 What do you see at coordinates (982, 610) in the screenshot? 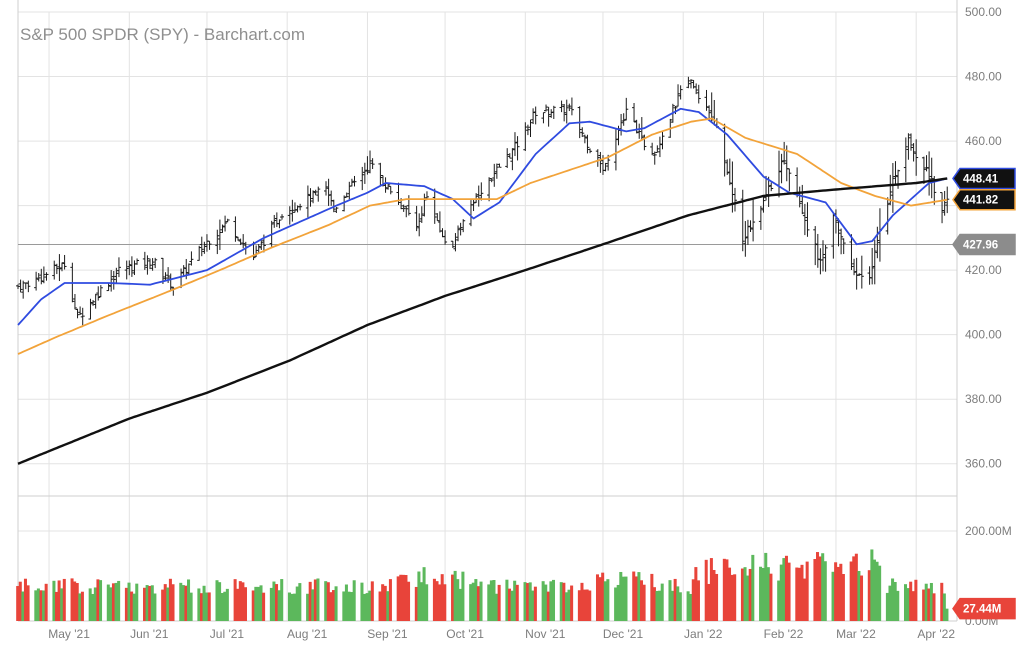
I see `volume-badge-label: 27.44M` at bounding box center [982, 610].